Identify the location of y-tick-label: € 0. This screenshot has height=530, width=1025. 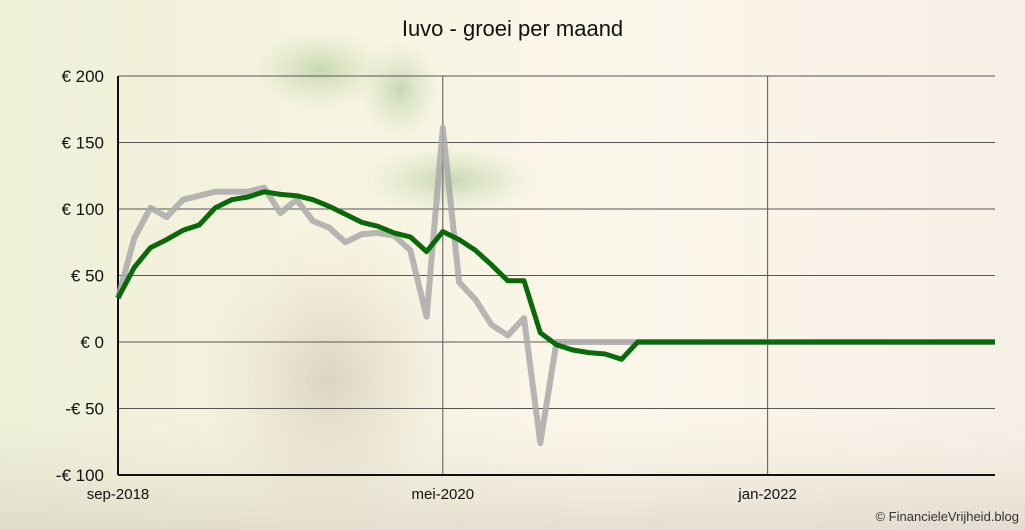
(92, 342).